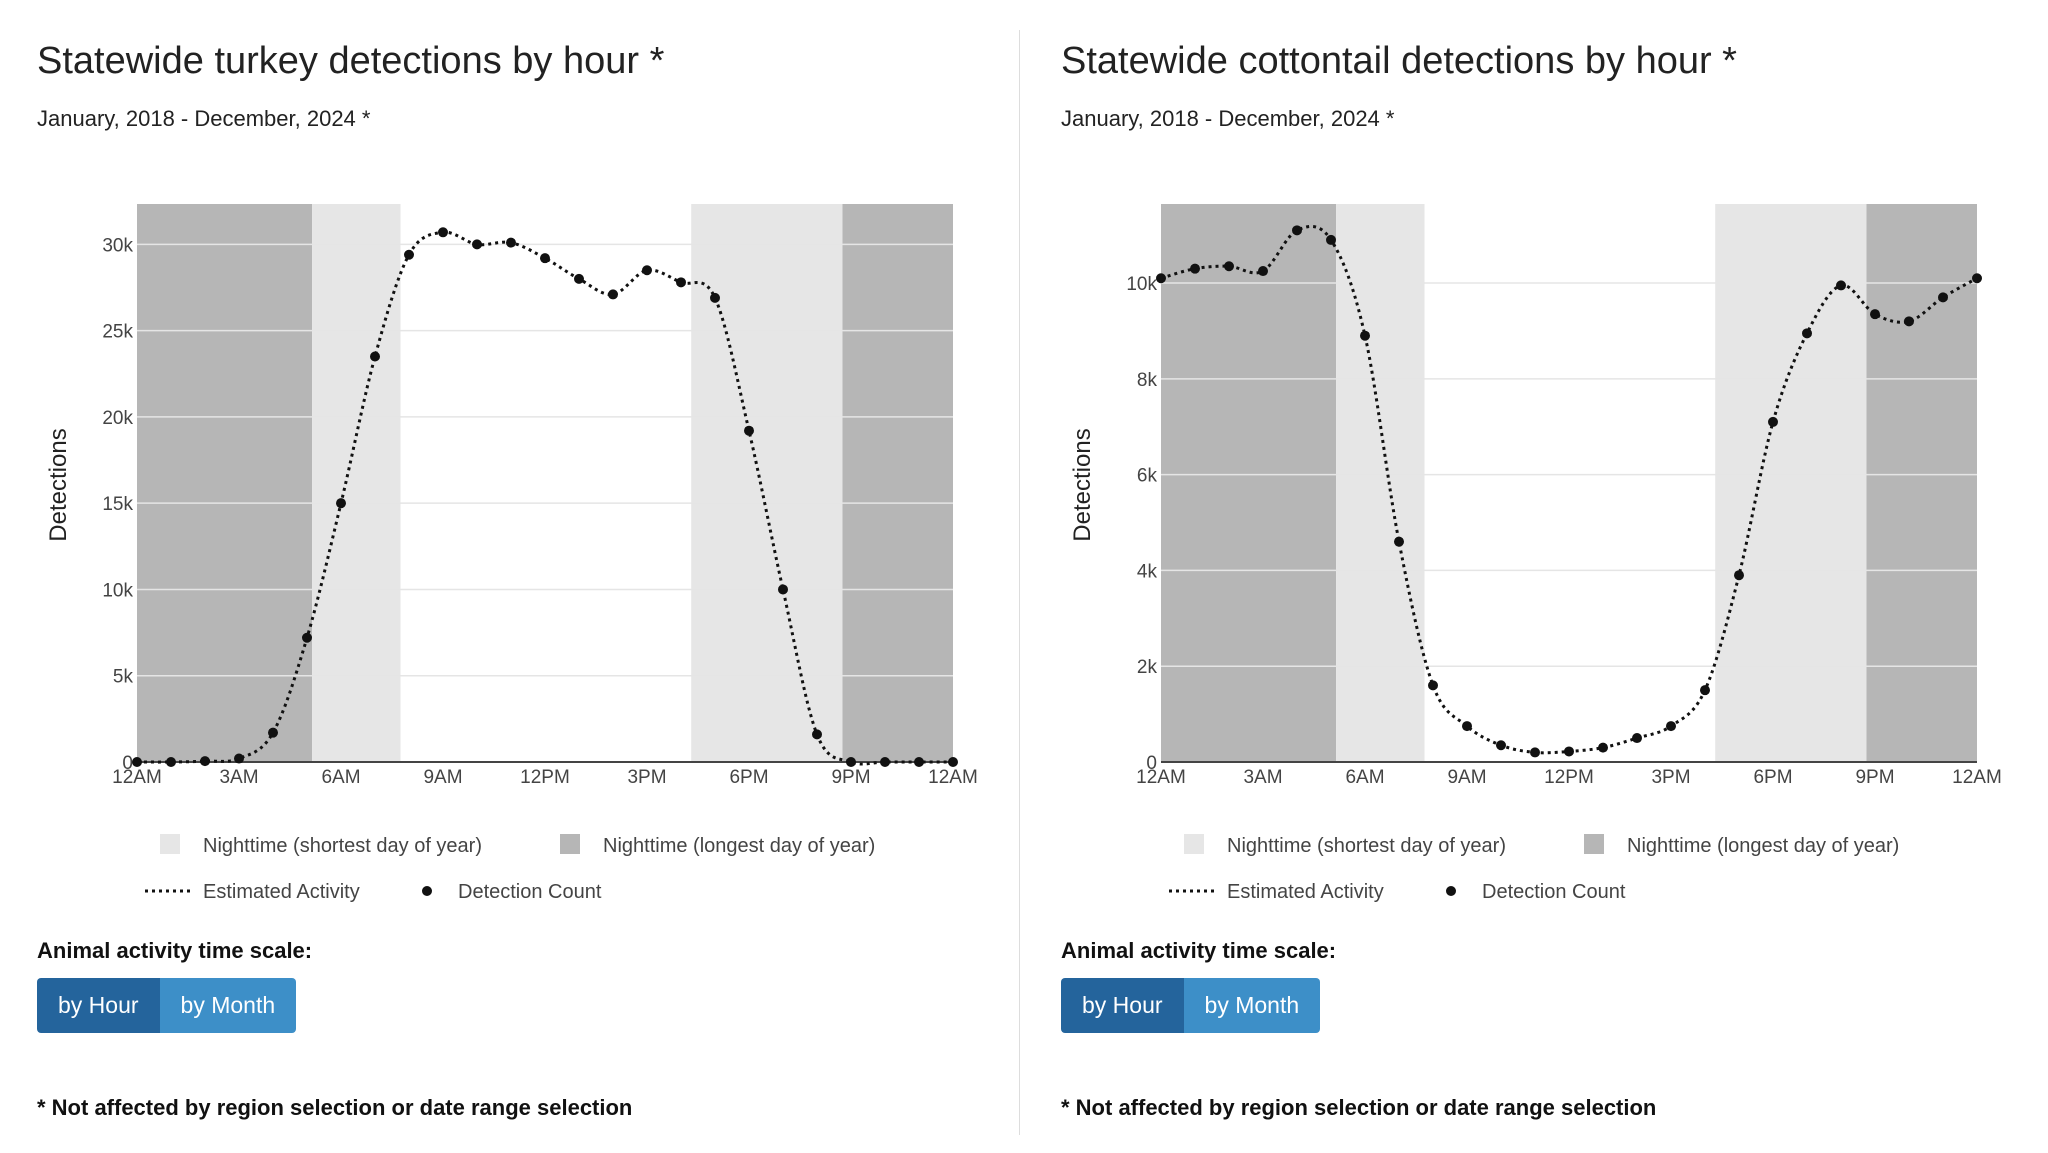 The height and width of the screenshot is (1153, 2048). What do you see at coordinates (117, 332) in the screenshot?
I see `y-tick-label: 25k` at bounding box center [117, 332].